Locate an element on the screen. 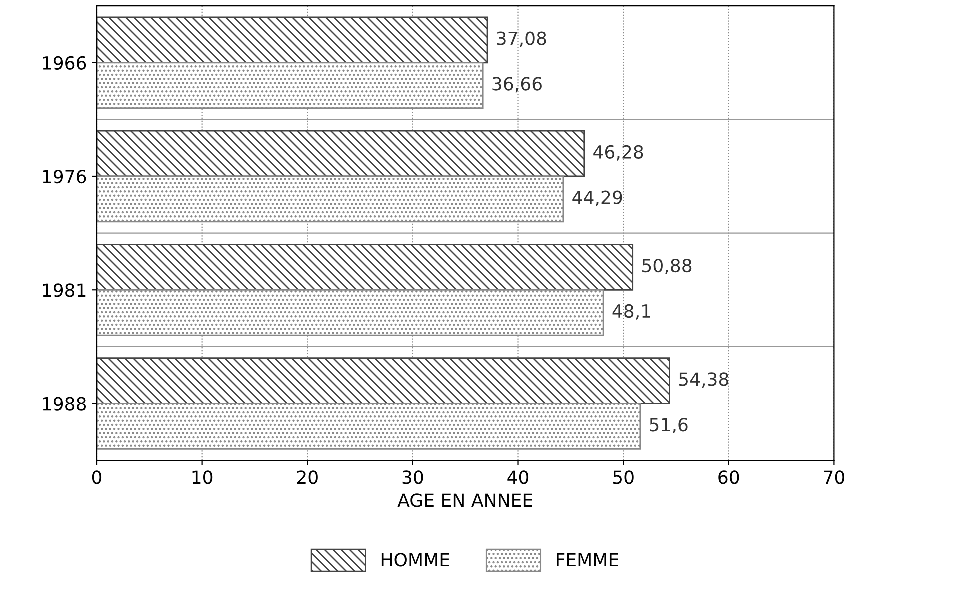 The height and width of the screenshot is (606, 970). data-label: 44,29 is located at coordinates (597, 198).